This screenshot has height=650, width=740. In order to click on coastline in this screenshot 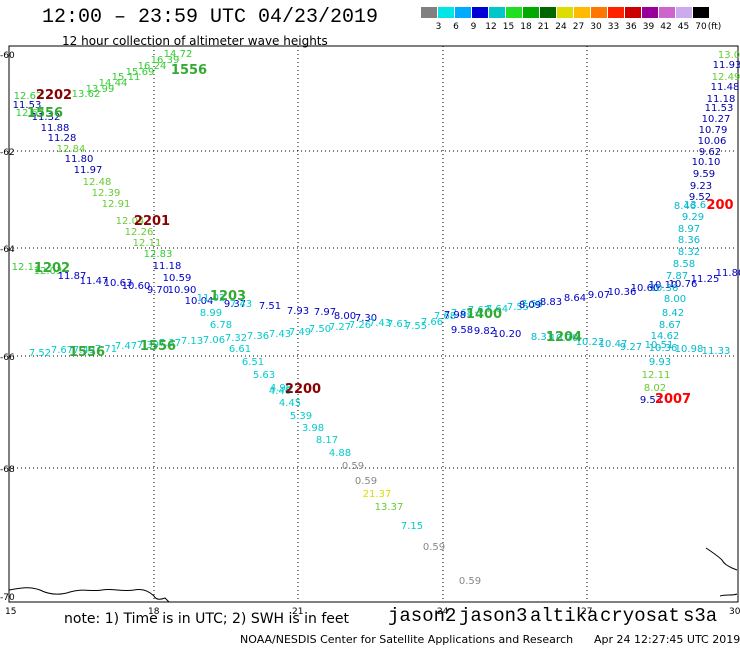, I will do `click(373, 575)`.